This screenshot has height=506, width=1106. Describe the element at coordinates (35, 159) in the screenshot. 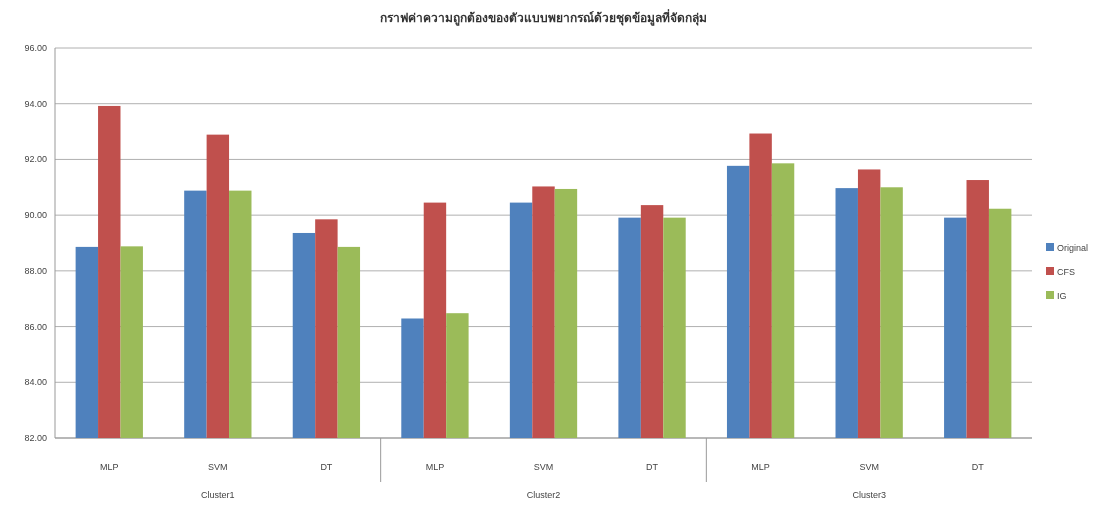

I see `y-tick-label: 92.00` at that location.